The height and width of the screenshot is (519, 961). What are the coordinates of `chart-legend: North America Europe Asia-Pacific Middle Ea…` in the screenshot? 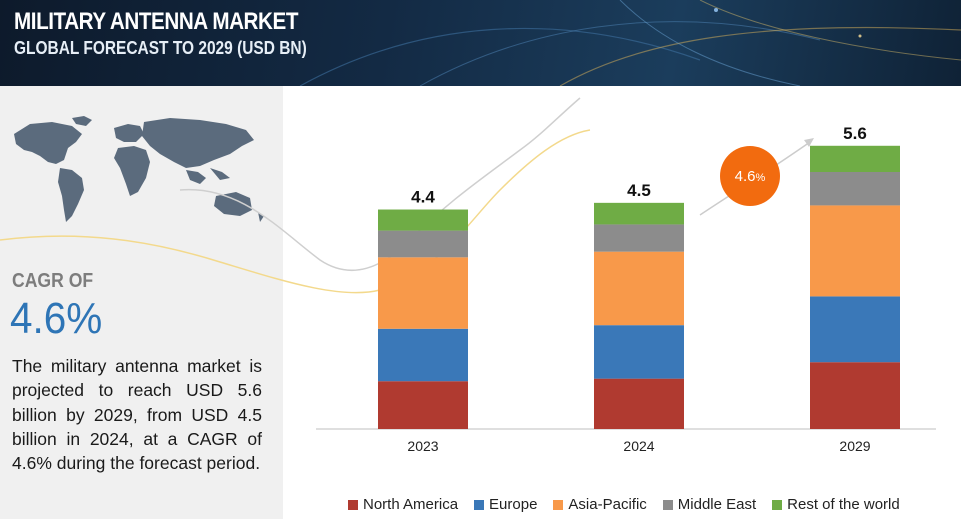 It's located at (632, 504).